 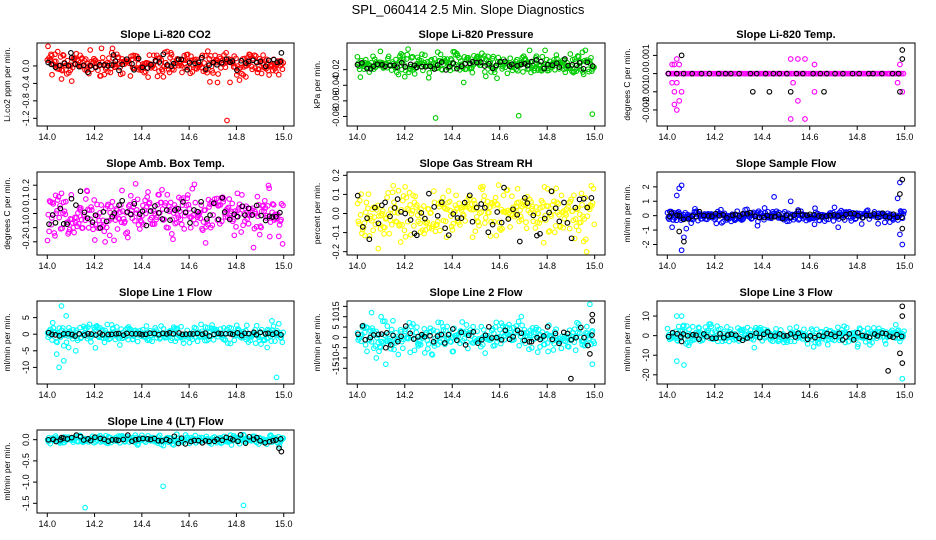 What do you see at coordinates (786, 293) in the screenshot?
I see `panel-title: Slope Line 3 Flow` at bounding box center [786, 293].